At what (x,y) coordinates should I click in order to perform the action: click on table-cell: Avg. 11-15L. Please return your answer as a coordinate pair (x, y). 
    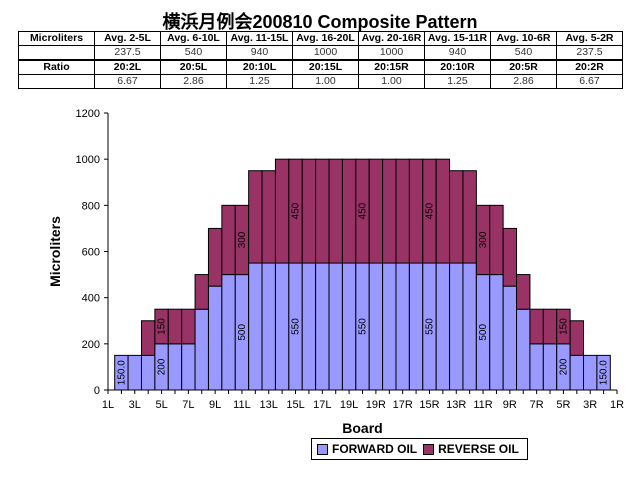
    Looking at the image, I should click on (259, 38).